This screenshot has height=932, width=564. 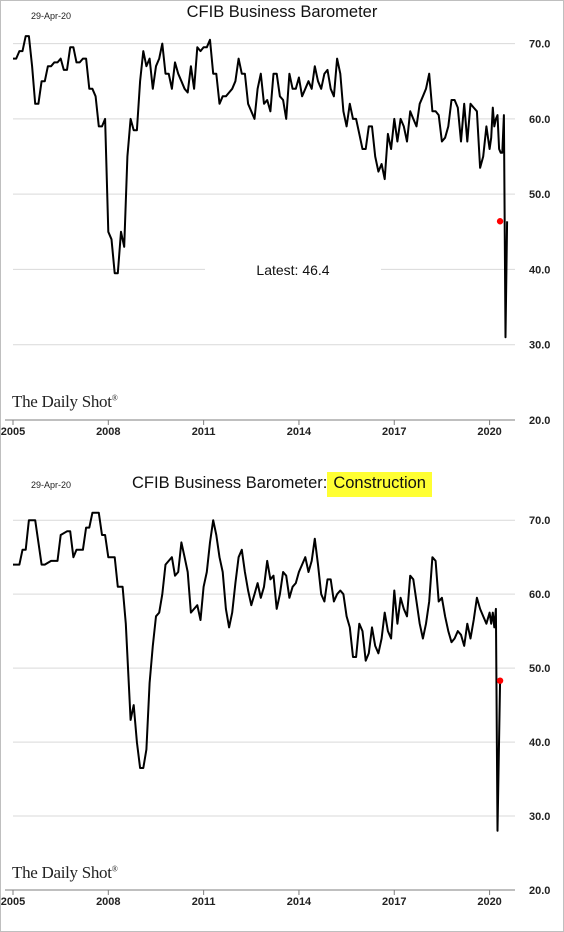 What do you see at coordinates (230, 483) in the screenshot?
I see `chart-title-text: CFIB Business Barometer:` at bounding box center [230, 483].